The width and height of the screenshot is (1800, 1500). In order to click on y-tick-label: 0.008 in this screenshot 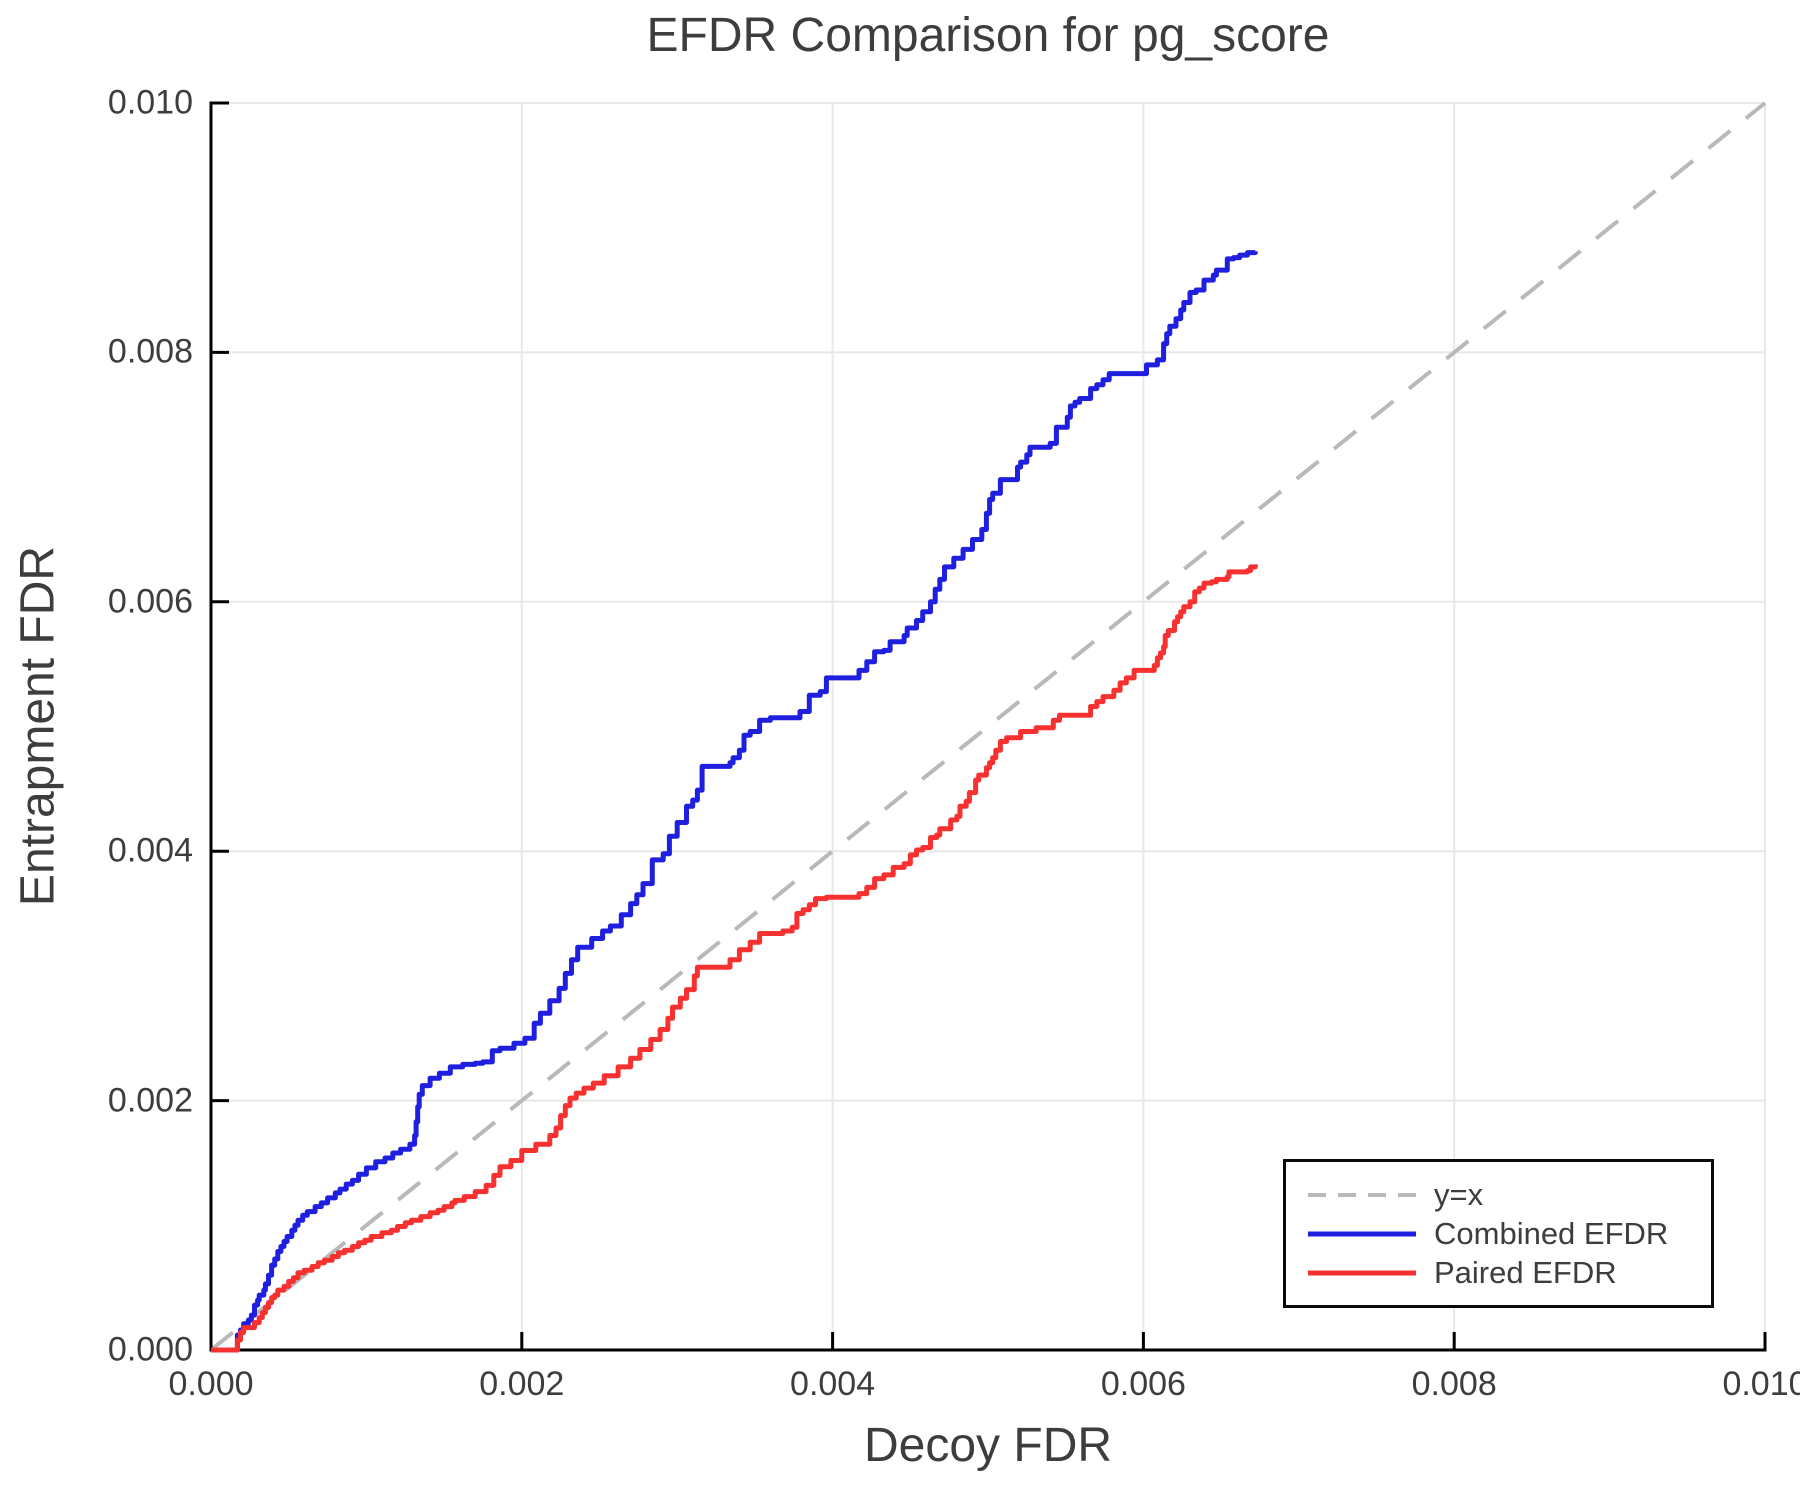, I will do `click(150, 351)`.